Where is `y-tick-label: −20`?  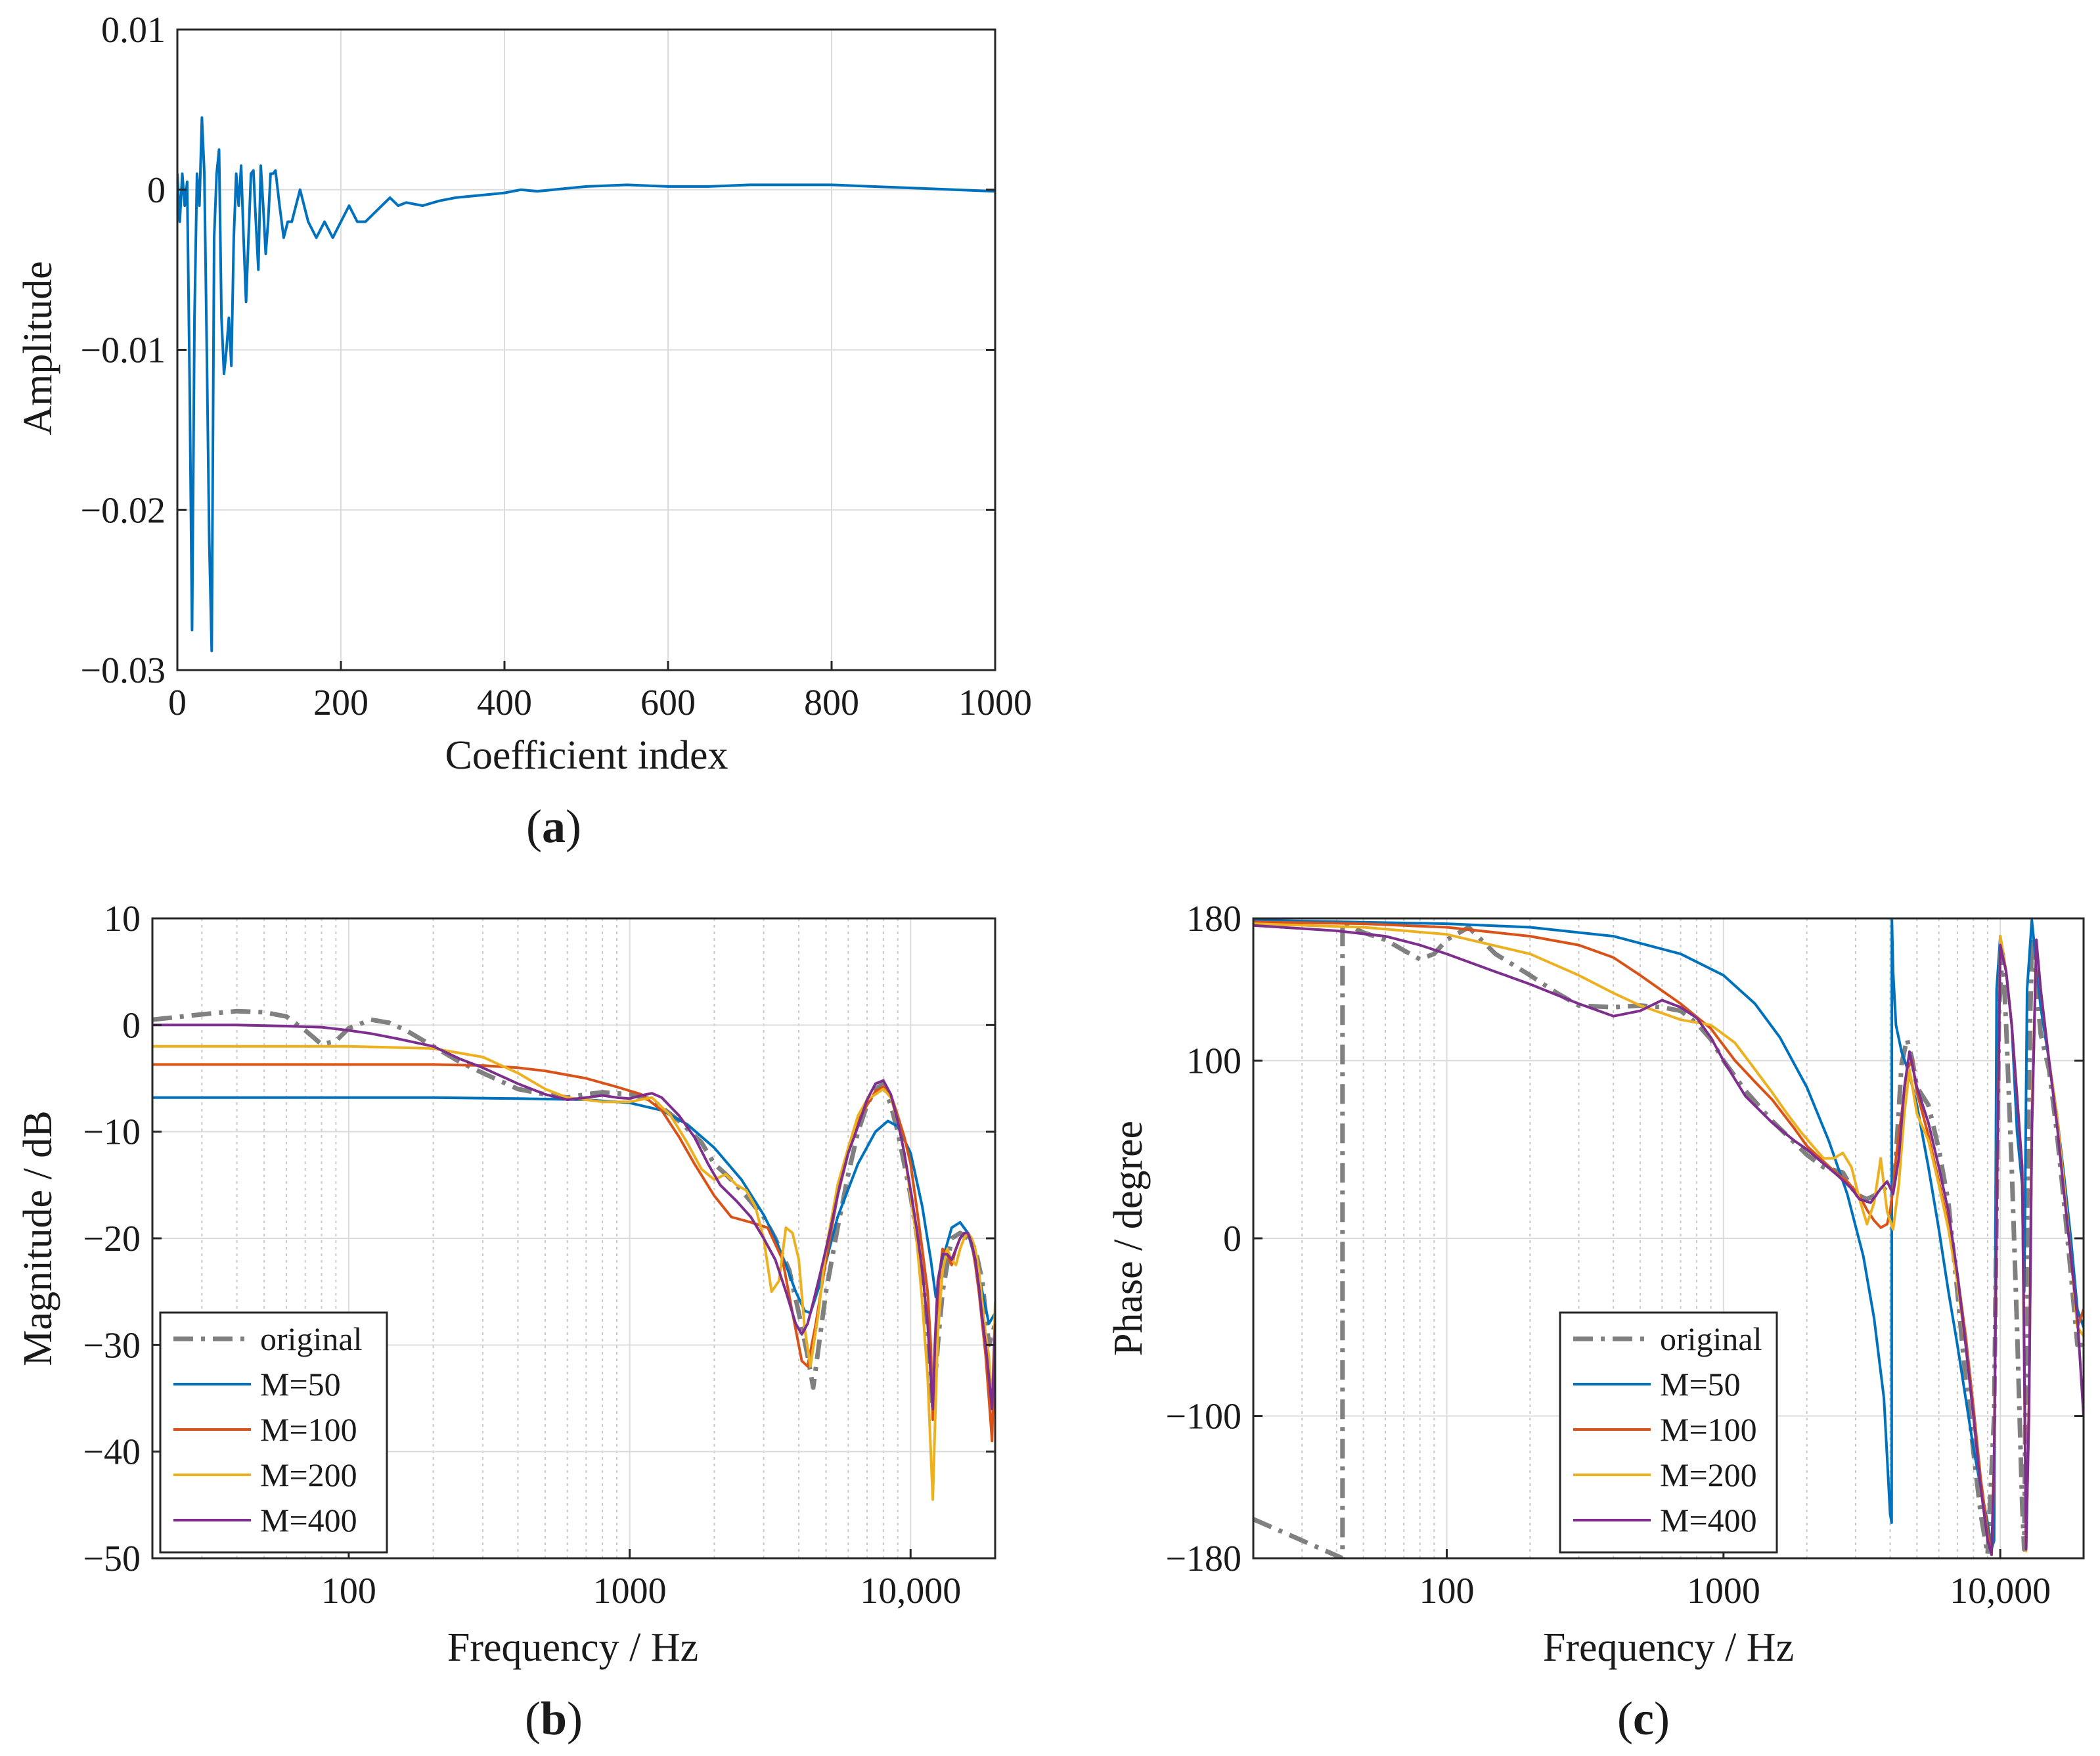
y-tick-label: −20 is located at coordinates (112, 1239).